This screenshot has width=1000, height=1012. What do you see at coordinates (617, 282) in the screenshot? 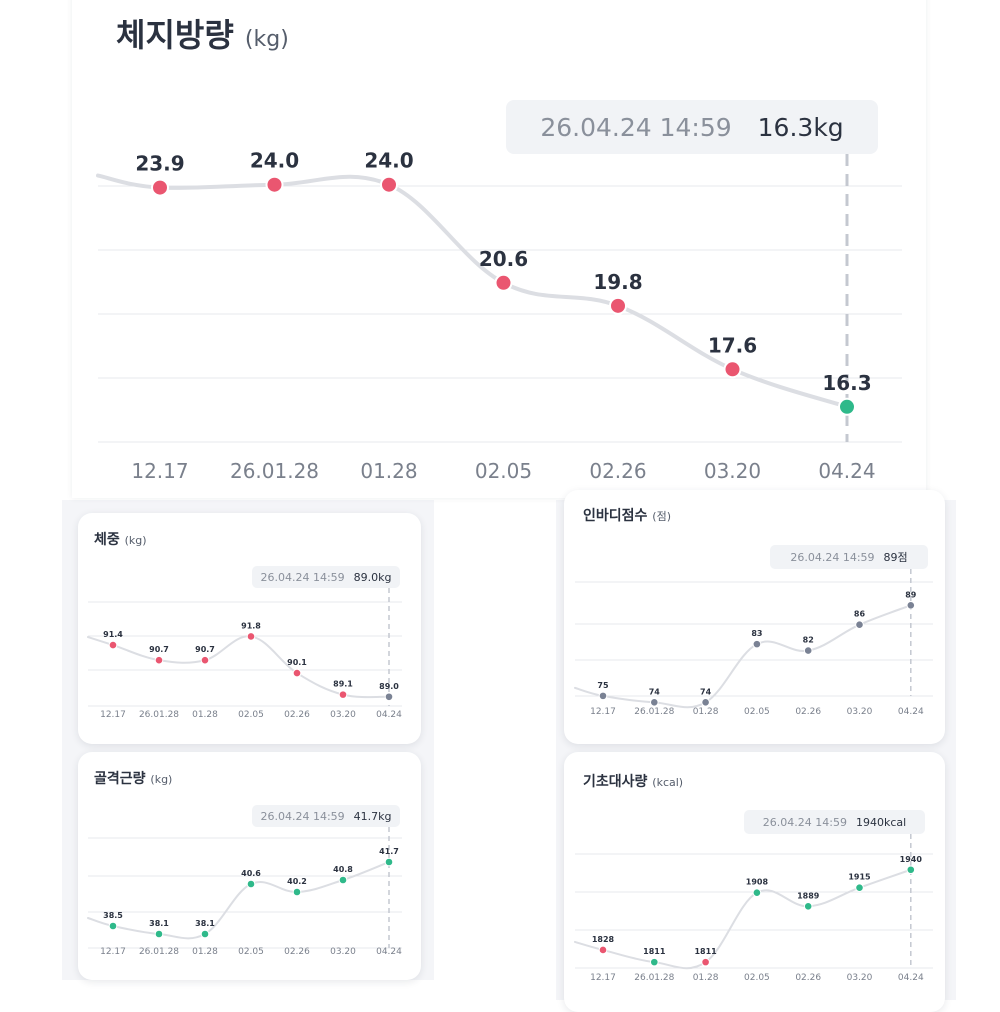
I see `data-label: 19.8` at bounding box center [617, 282].